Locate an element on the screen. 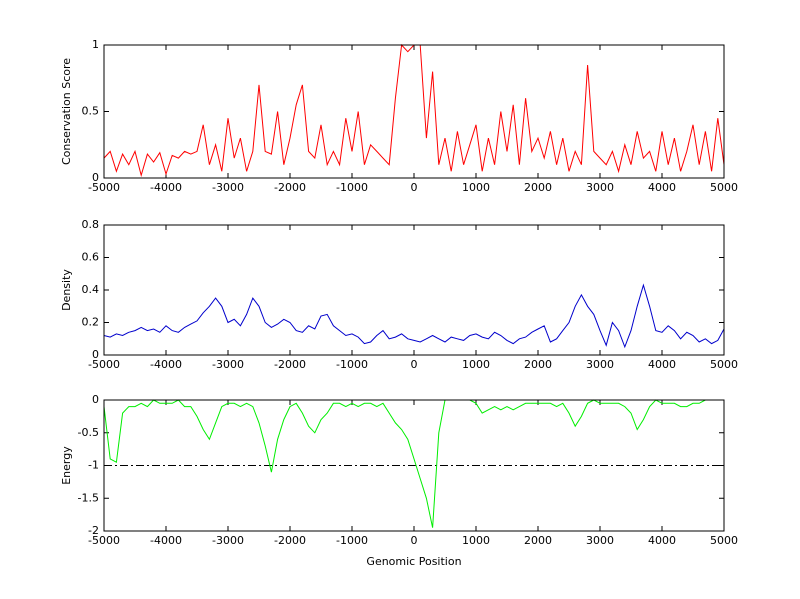 The width and height of the screenshot is (800, 599). y-axis-label: Conservation Score is located at coordinates (66, 111).